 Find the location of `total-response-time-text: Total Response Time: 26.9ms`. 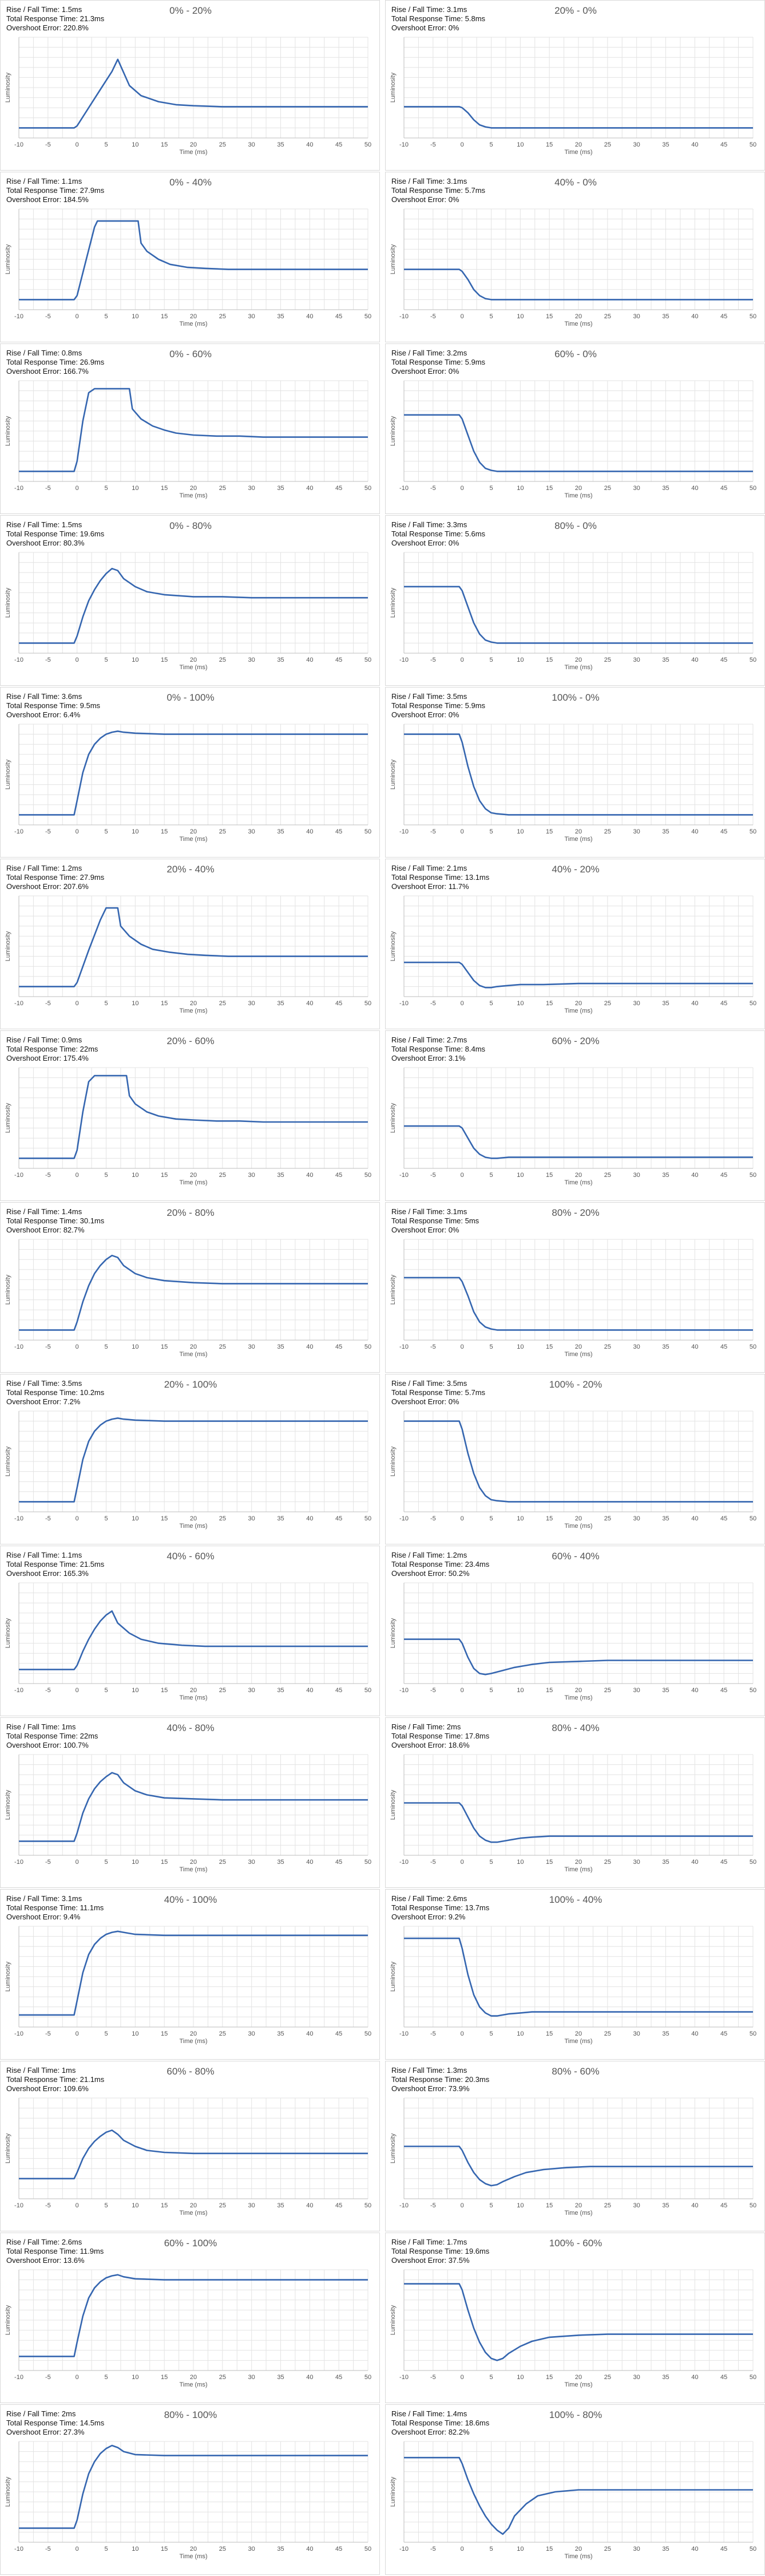

total-response-time-text: Total Response Time: 26.9ms is located at coordinates (55, 362).